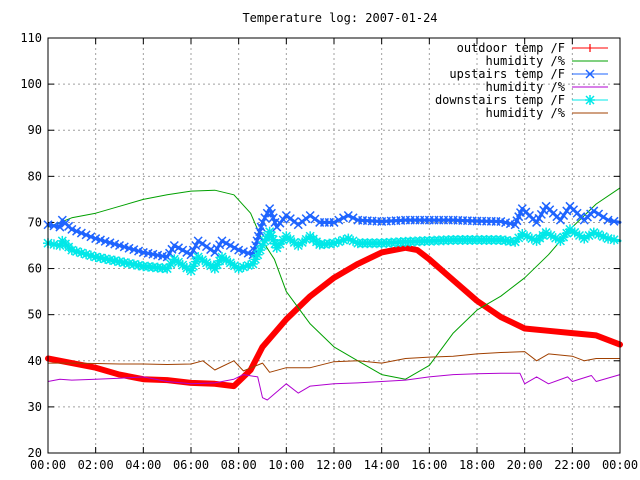 The width and height of the screenshot is (640, 480). Describe the element at coordinates (286, 465) in the screenshot. I see `x-tick-label: 10:00` at that location.